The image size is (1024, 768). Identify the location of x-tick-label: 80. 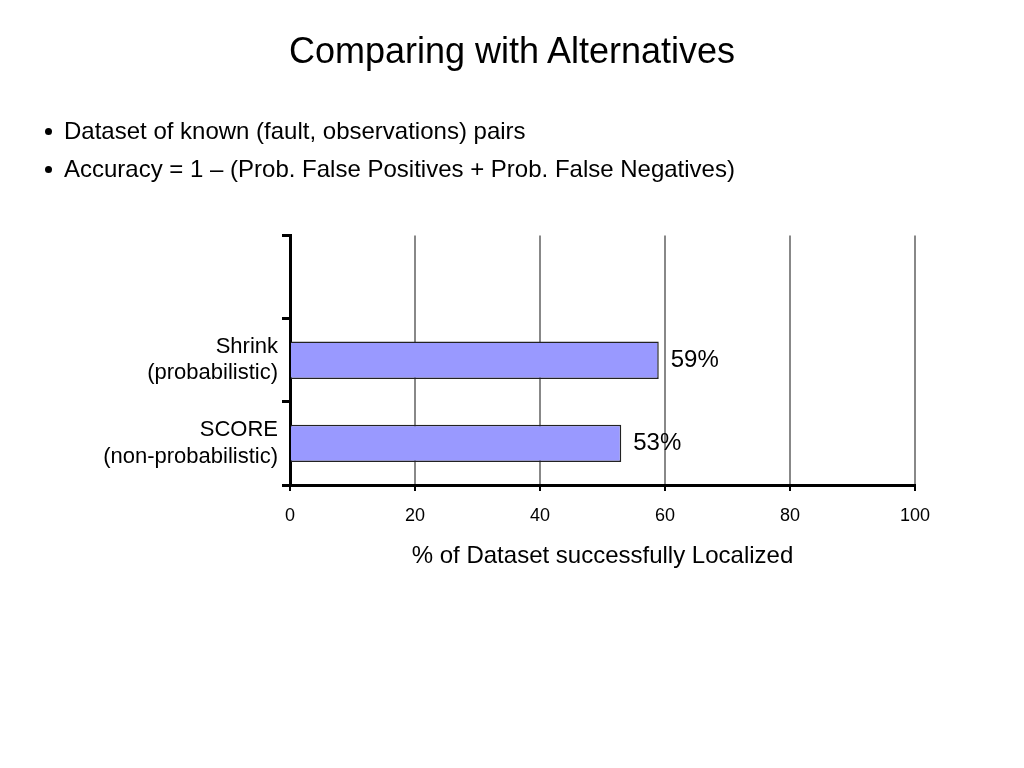
(790, 514).